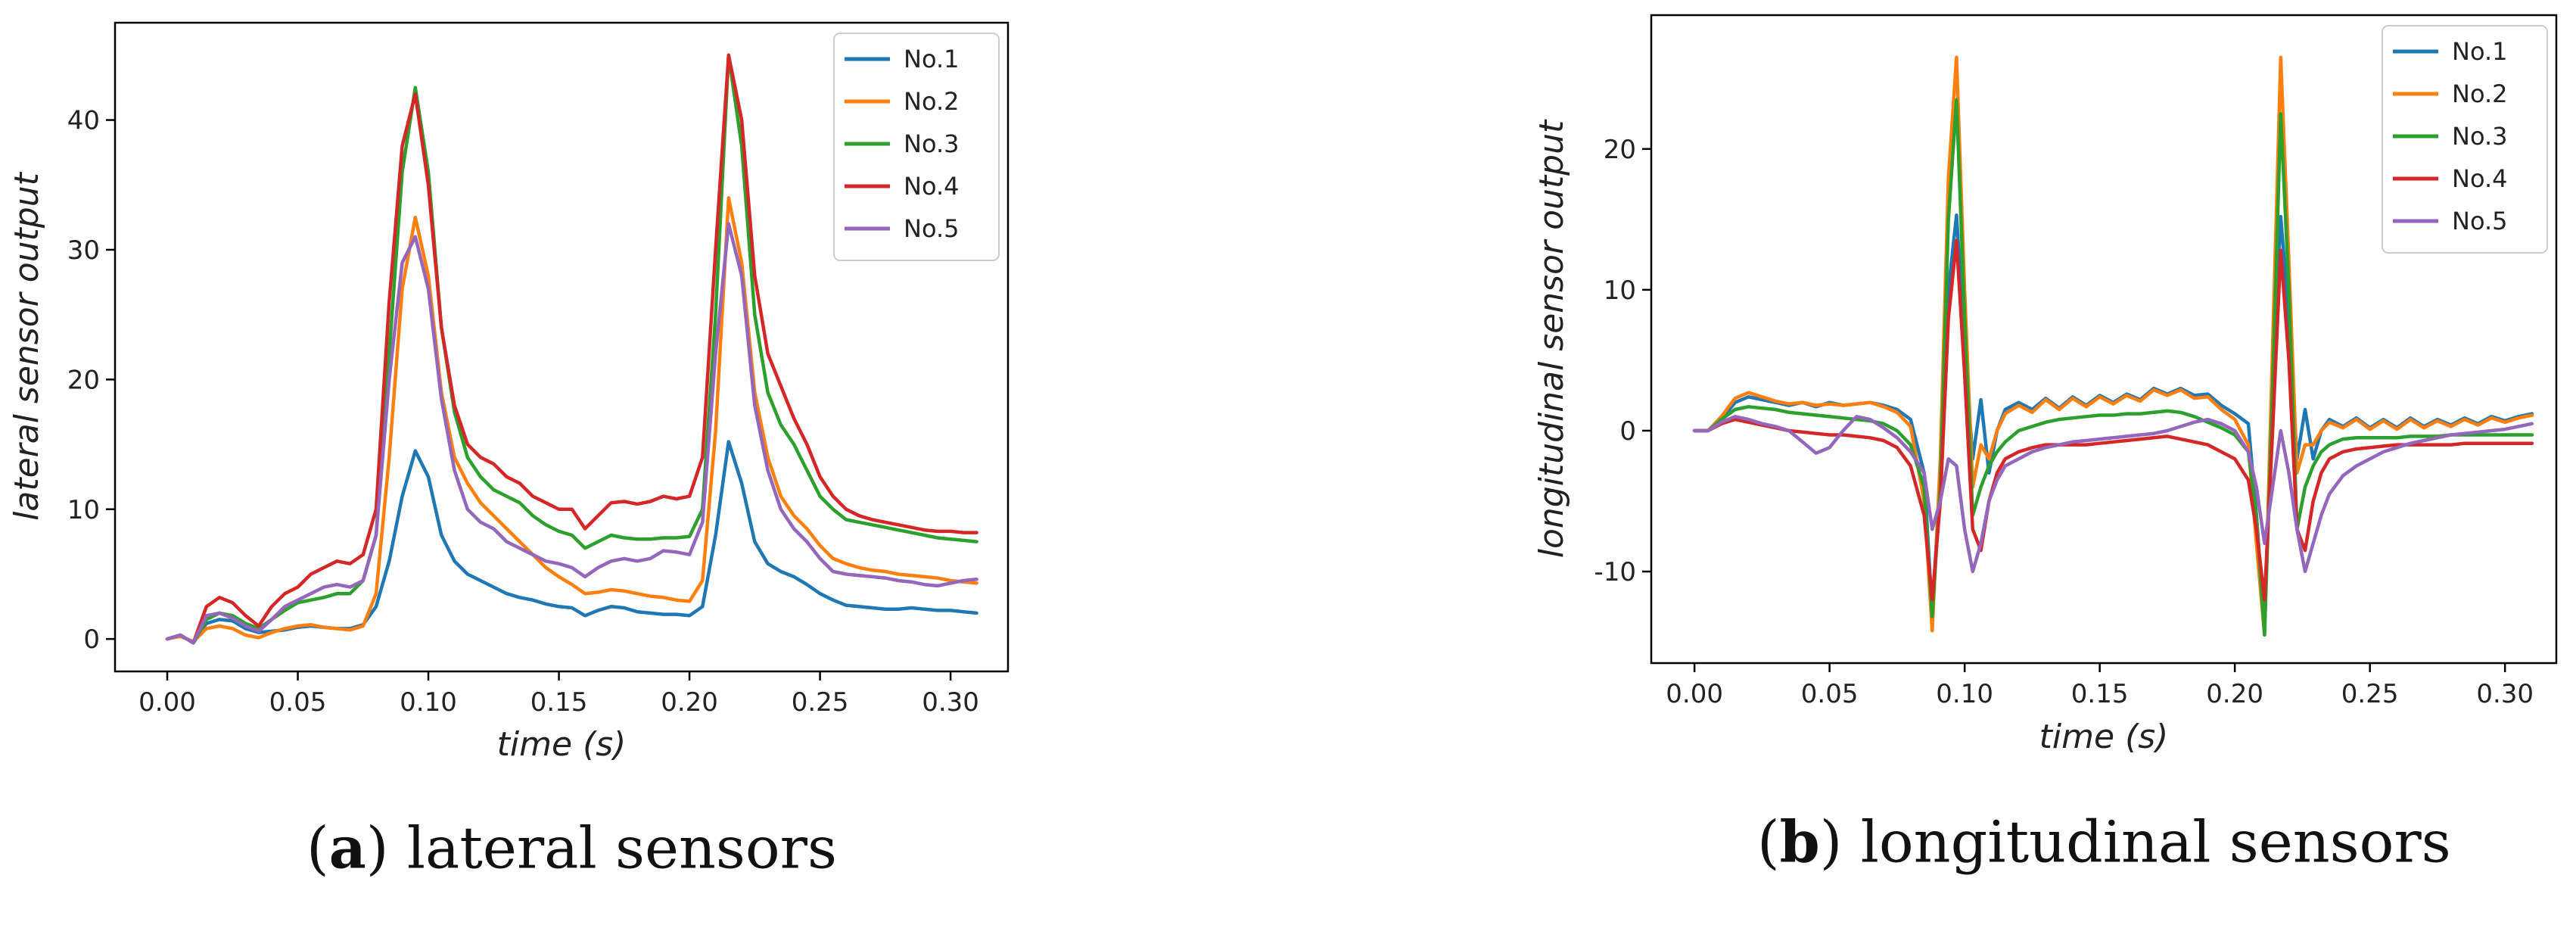  Describe the element at coordinates (1551, 338) in the screenshot. I see `y-axis-label: longitudinal sensor output` at that location.